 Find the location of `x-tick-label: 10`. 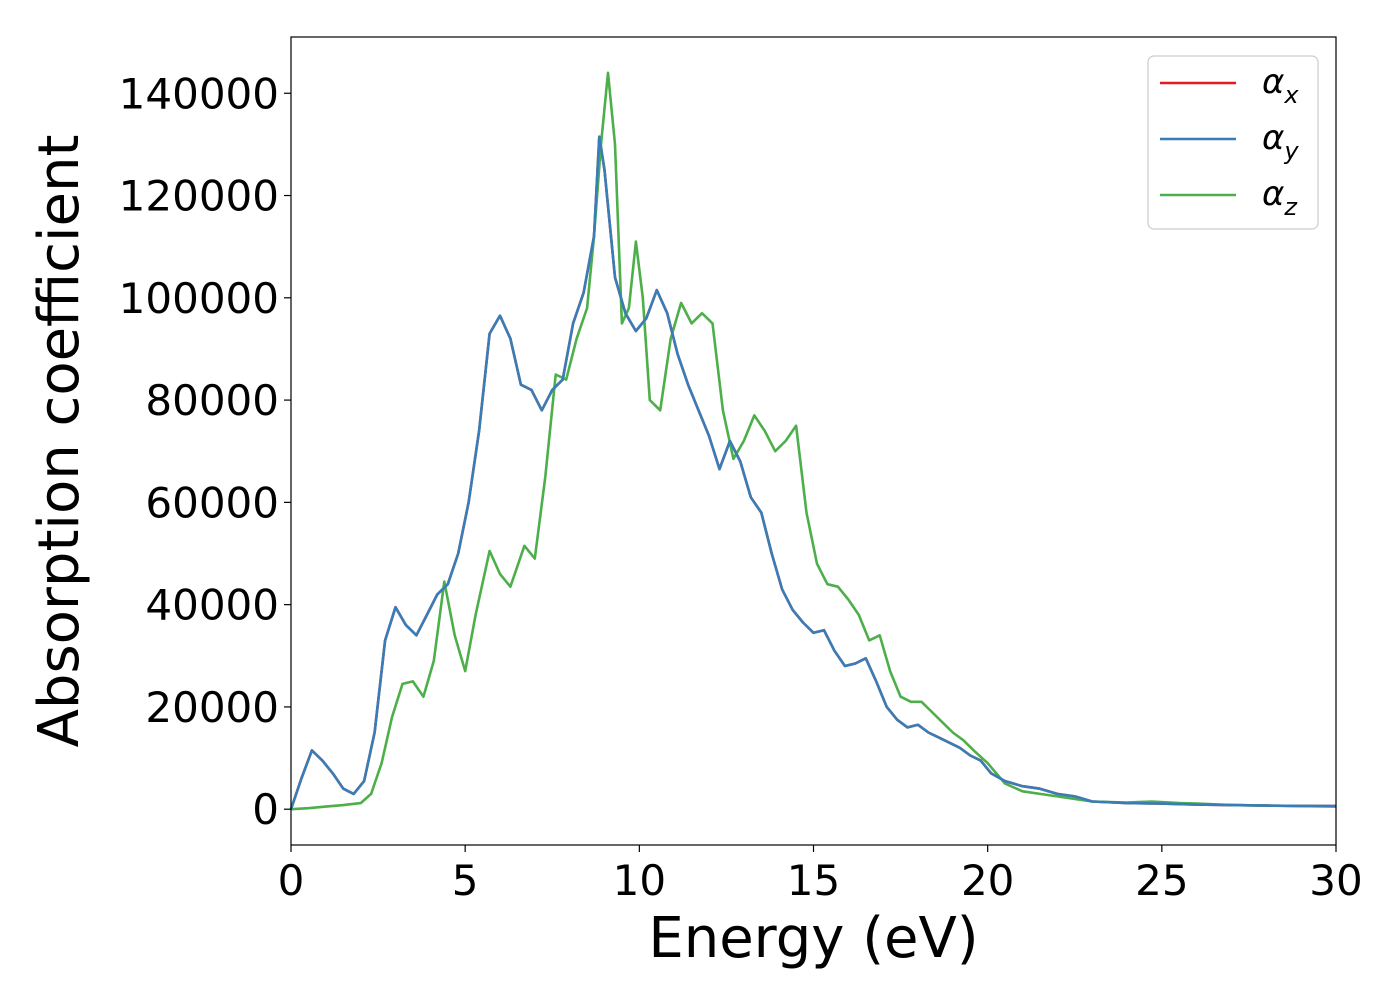

x-tick-label: 10 is located at coordinates (639, 880).